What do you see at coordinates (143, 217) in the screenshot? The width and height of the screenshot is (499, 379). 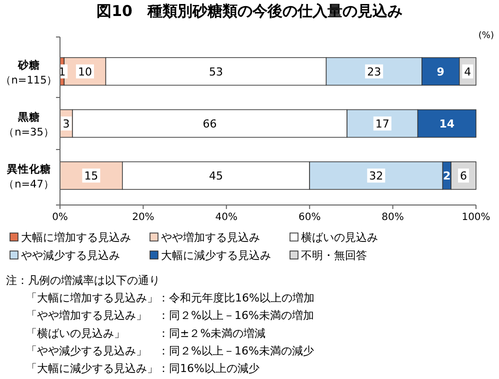 I see `x-tick-label: 20%` at bounding box center [143, 217].